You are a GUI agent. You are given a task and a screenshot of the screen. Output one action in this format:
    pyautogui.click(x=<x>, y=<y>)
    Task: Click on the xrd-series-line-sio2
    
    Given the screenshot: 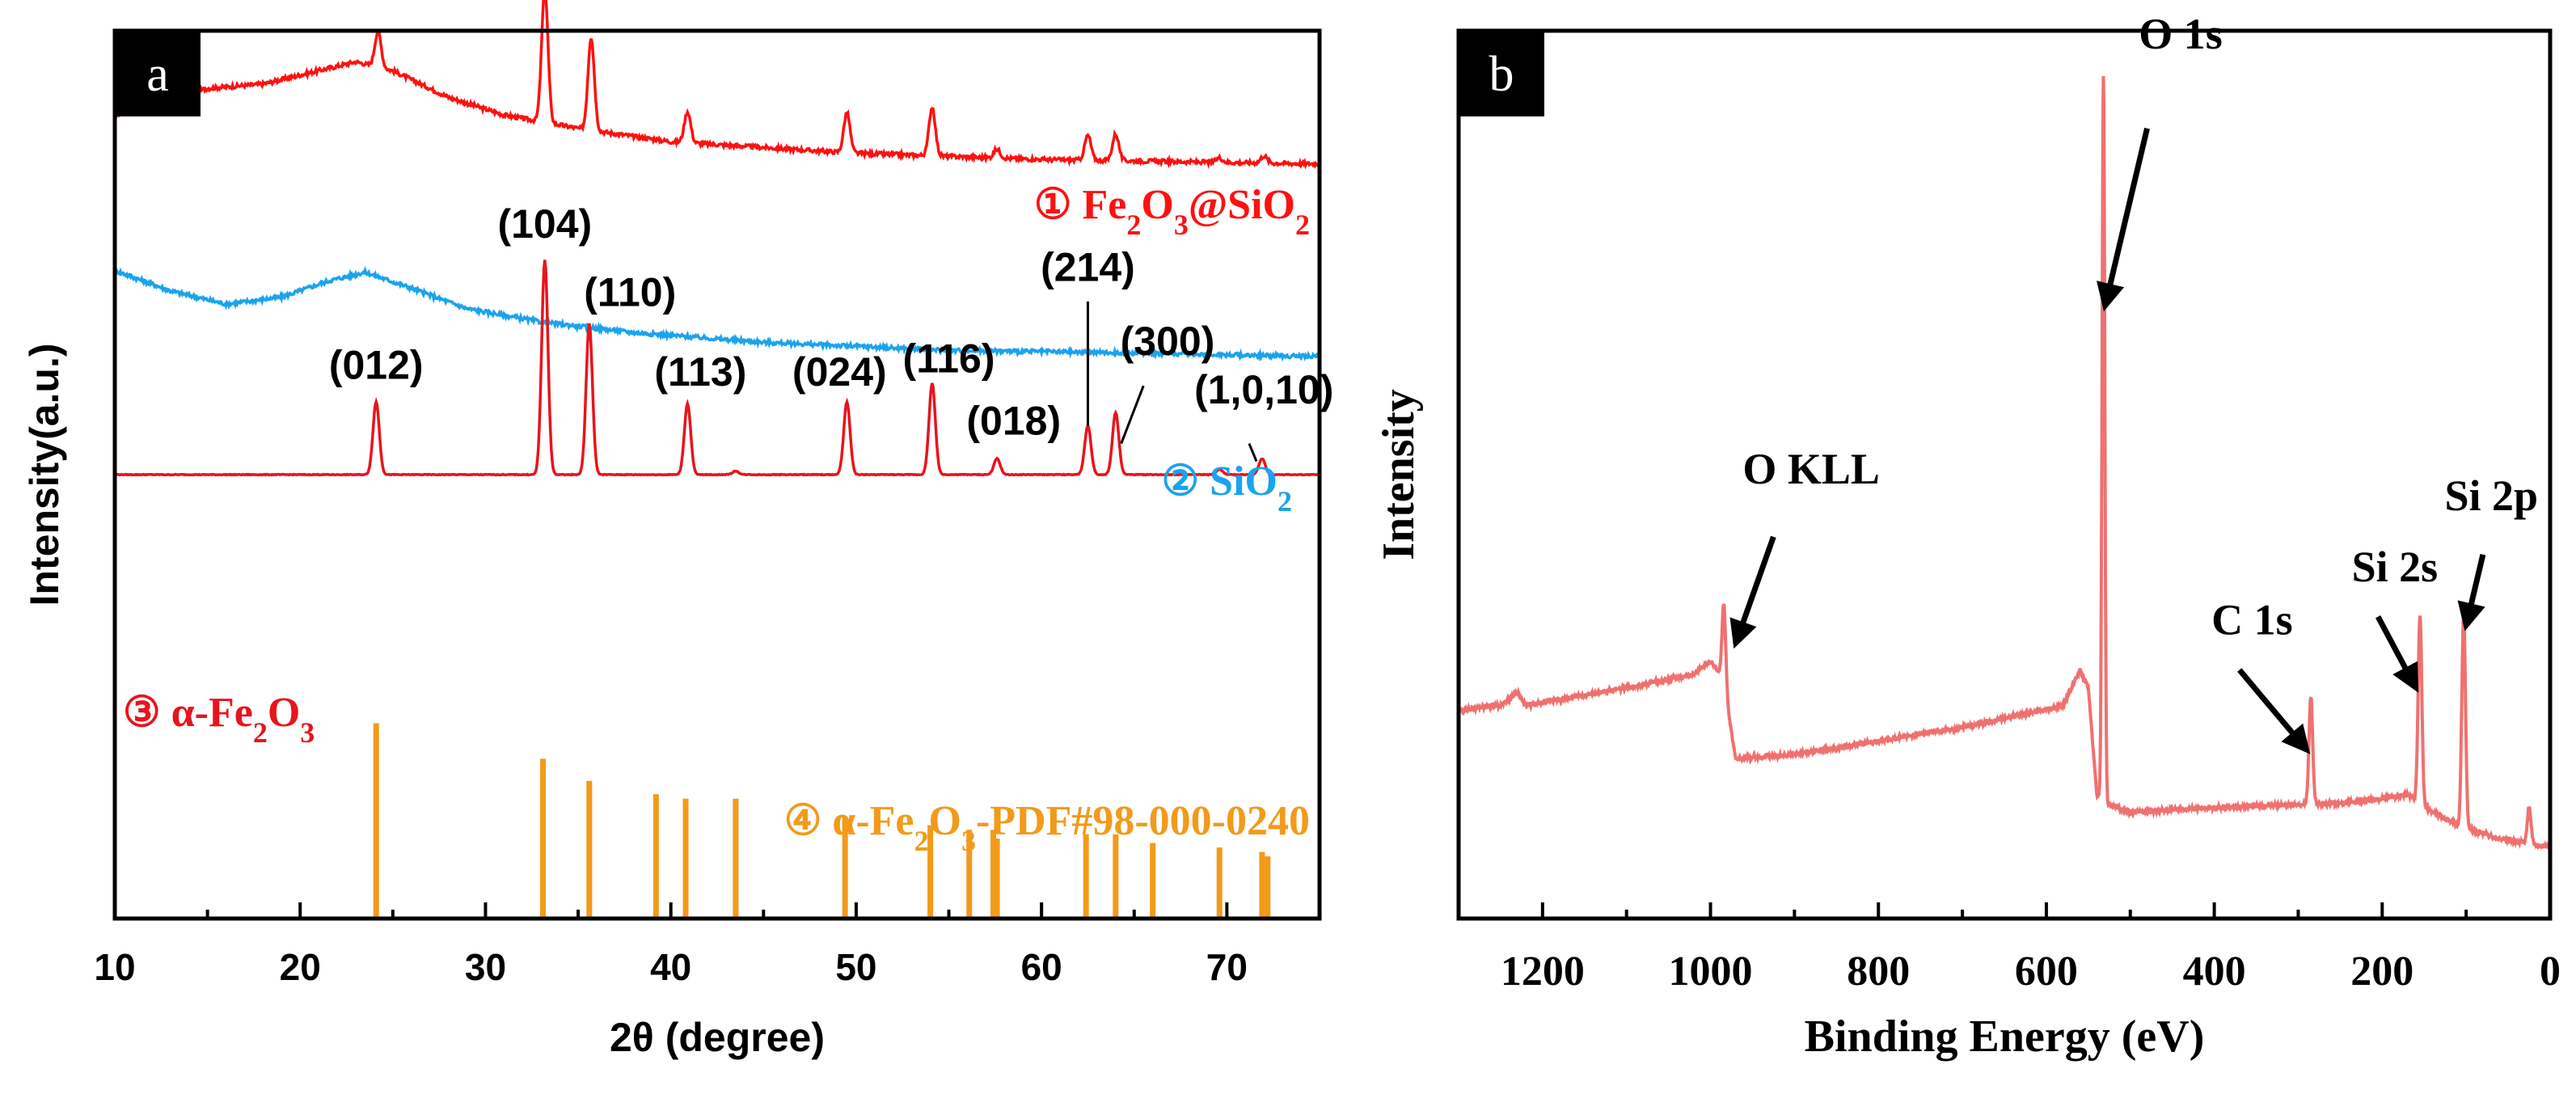 What is the action you would take?
    pyautogui.click(x=717, y=313)
    